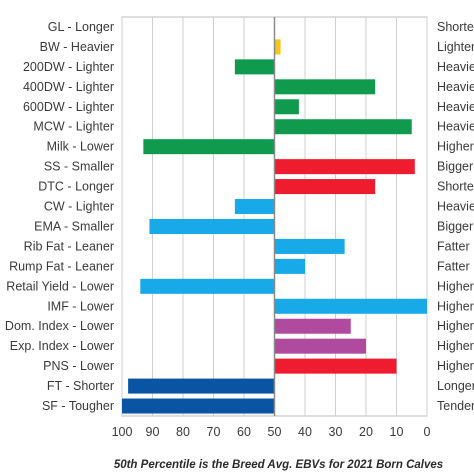 The height and width of the screenshot is (475, 474). I want to click on row-label-right-9: Heavier, so click(455, 207).